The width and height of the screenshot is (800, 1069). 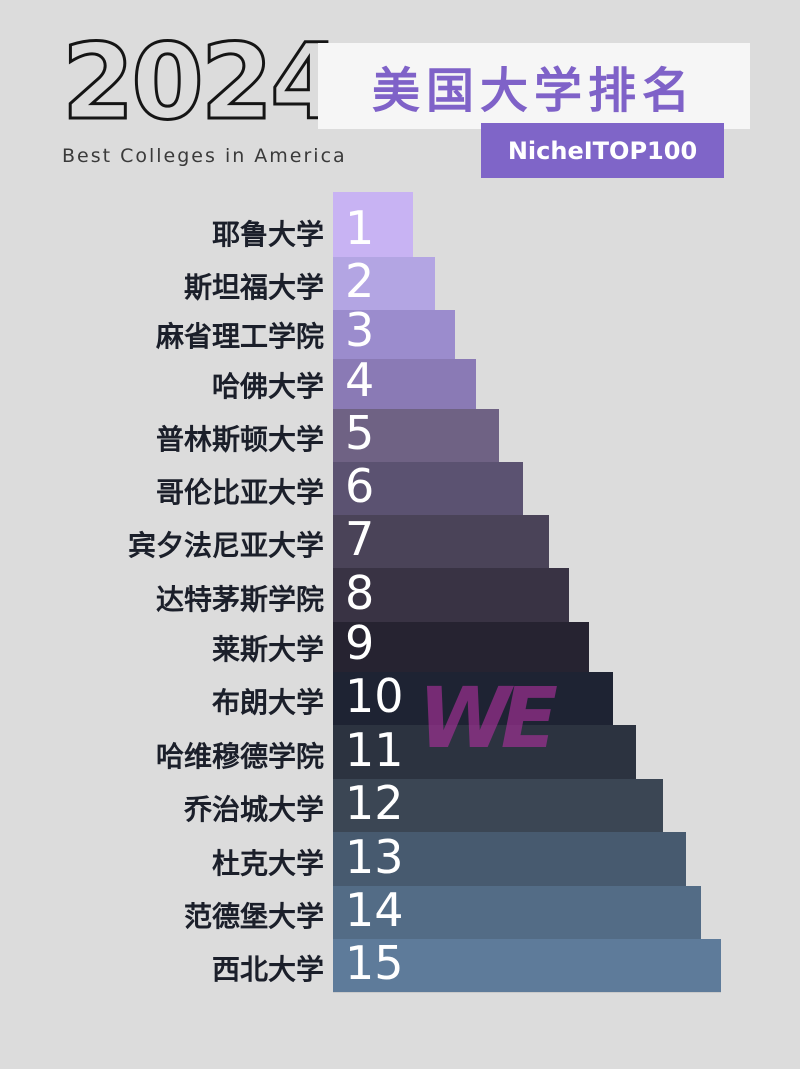 What do you see at coordinates (374, 750) in the screenshot?
I see `rank-number: 11` at bounding box center [374, 750].